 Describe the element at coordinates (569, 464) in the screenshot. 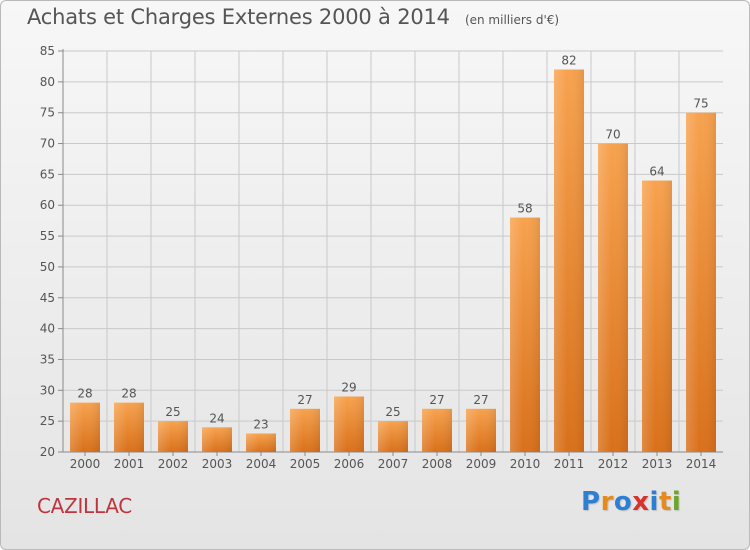

I see `x-tick-label: 2011` at that location.